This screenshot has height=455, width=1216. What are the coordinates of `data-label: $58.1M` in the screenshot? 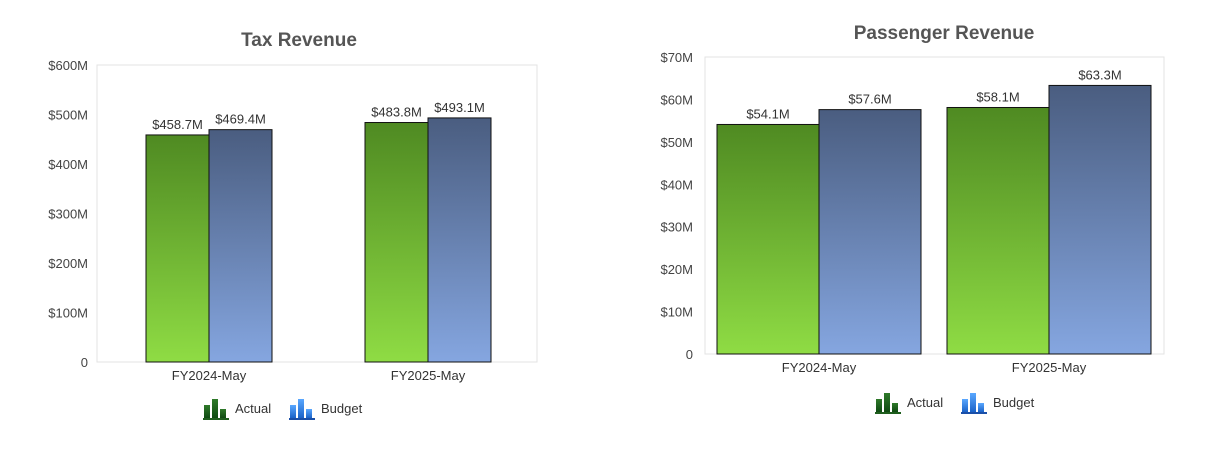 It's located at (997, 96).